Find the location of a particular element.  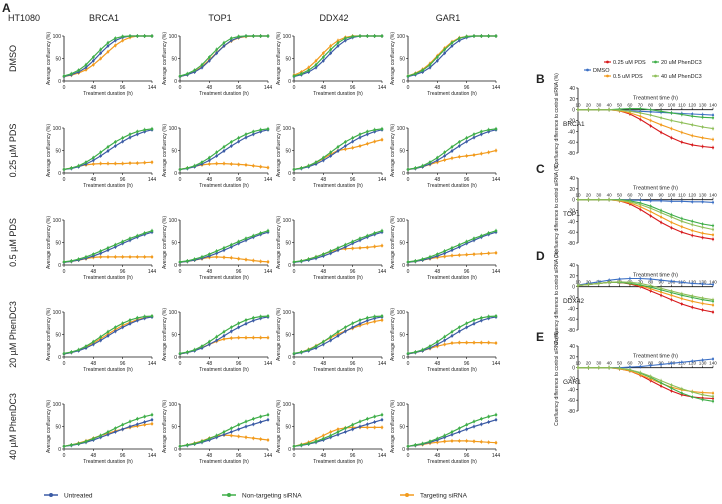

series-line is located at coordinates (646, 383).